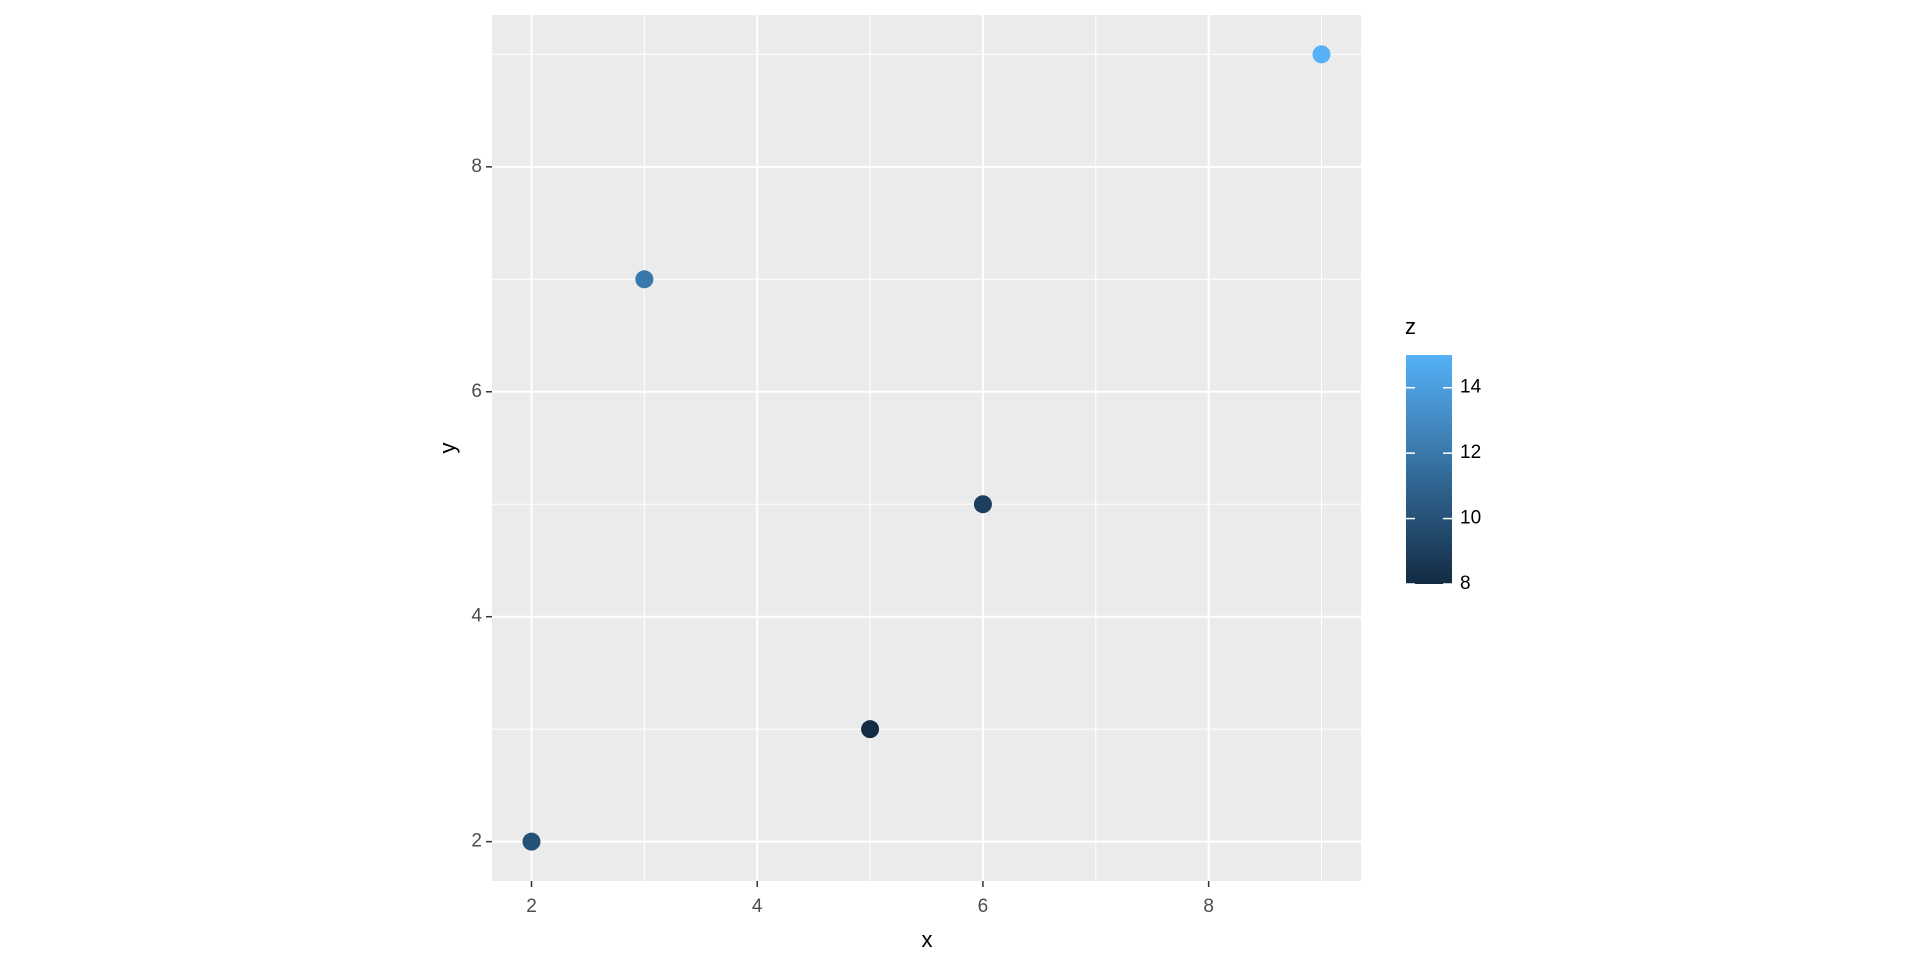 Image resolution: width=1920 pixels, height=960 pixels. I want to click on colorbar-tick-label: 8, so click(1465, 583).